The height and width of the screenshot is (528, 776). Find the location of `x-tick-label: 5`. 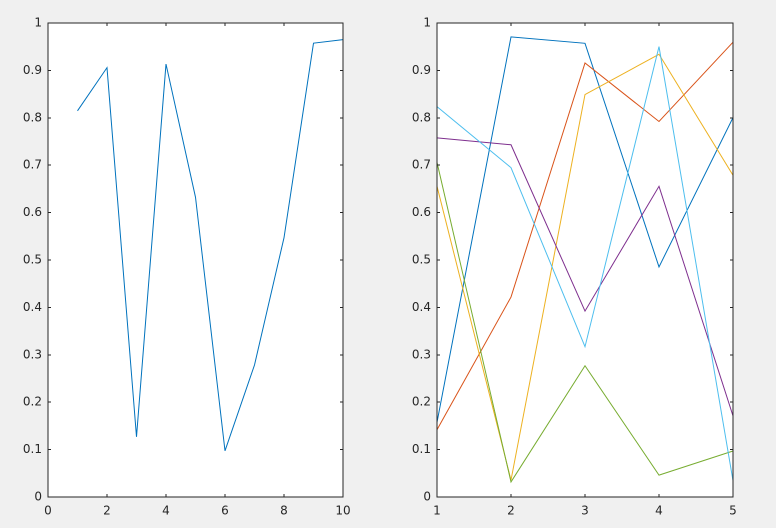

x-tick-label: 5 is located at coordinates (733, 511).